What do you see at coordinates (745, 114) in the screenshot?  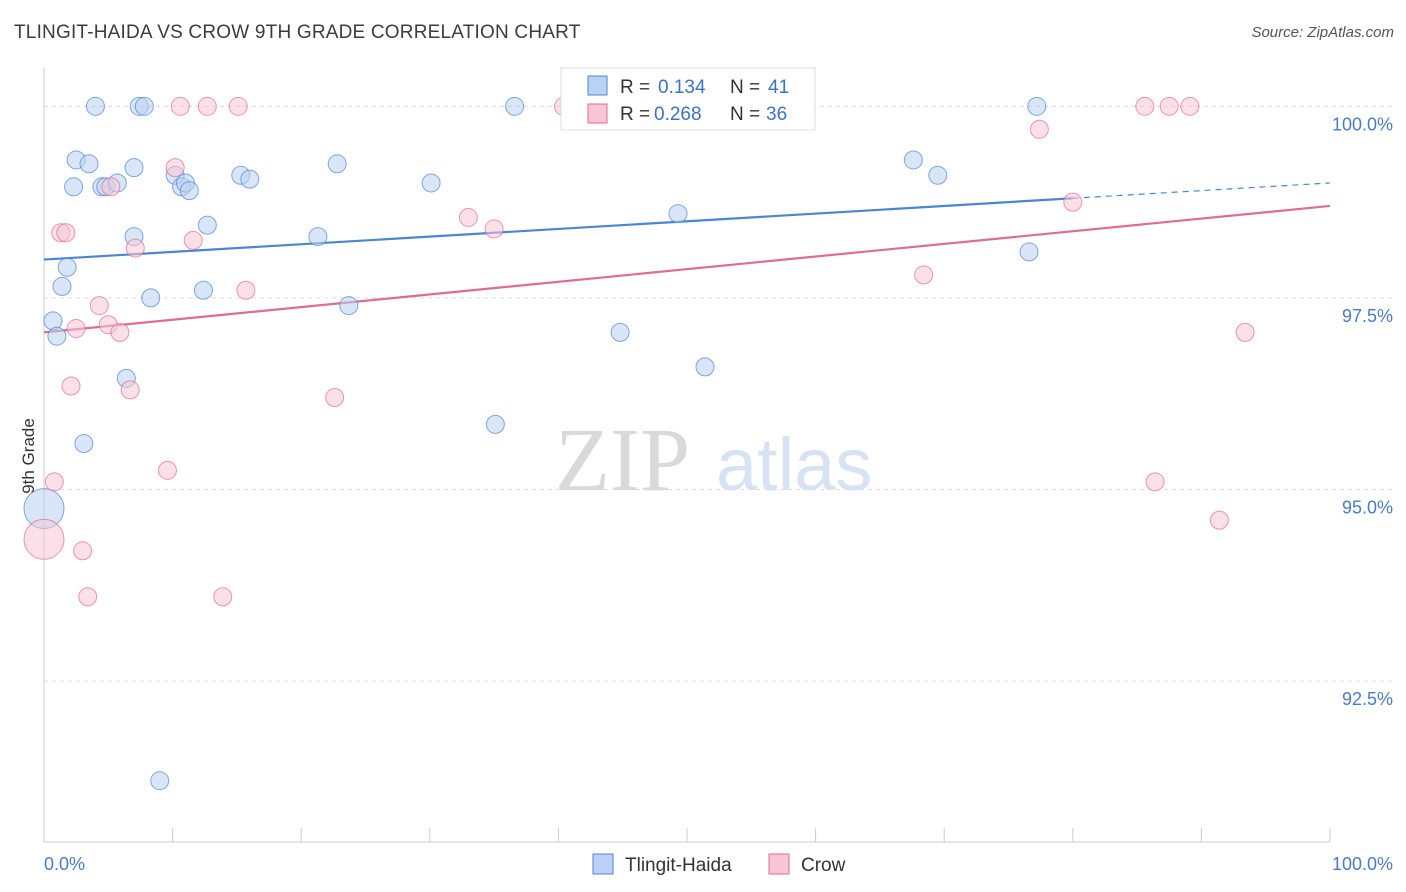 I see `legend-n-label-2: N =` at bounding box center [745, 114].